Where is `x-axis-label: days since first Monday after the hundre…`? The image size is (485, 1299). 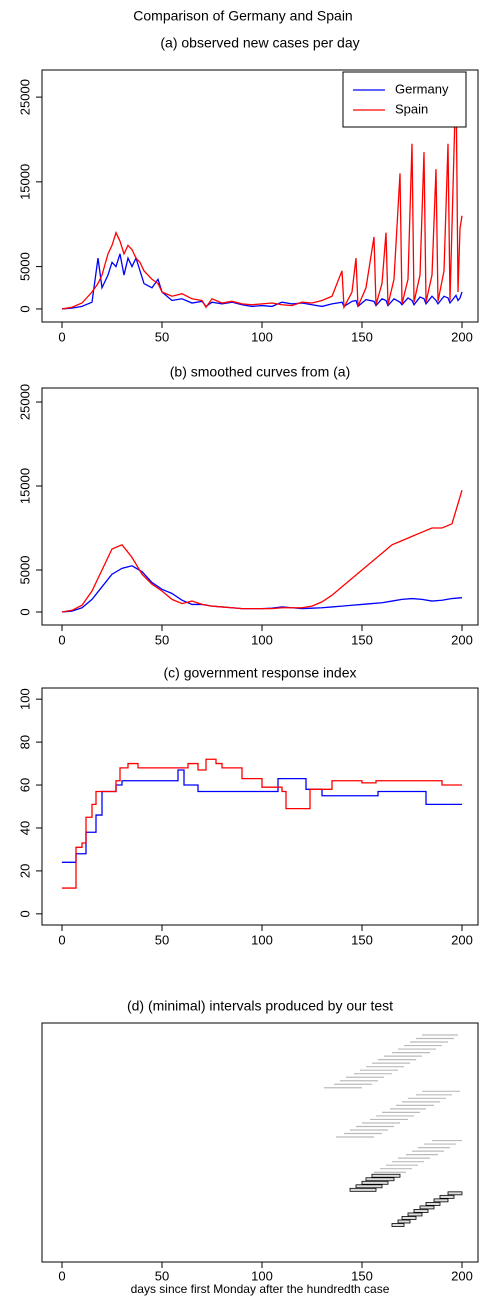
x-axis-label: days since first Monday after the hundre… is located at coordinates (260, 1289).